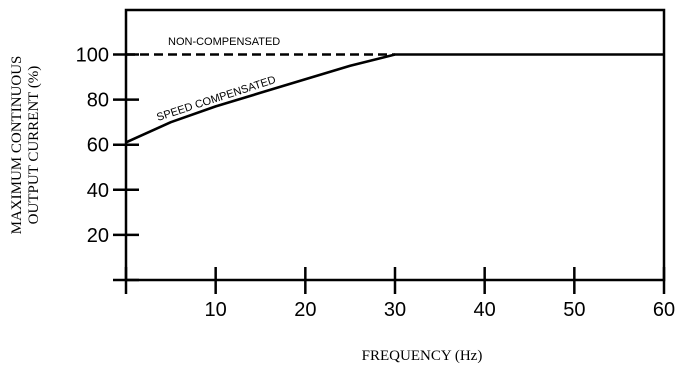 The width and height of the screenshot is (678, 365). Describe the element at coordinates (224, 42) in the screenshot. I see `series-label-non-compensated: NON-COMPENSATED` at that location.